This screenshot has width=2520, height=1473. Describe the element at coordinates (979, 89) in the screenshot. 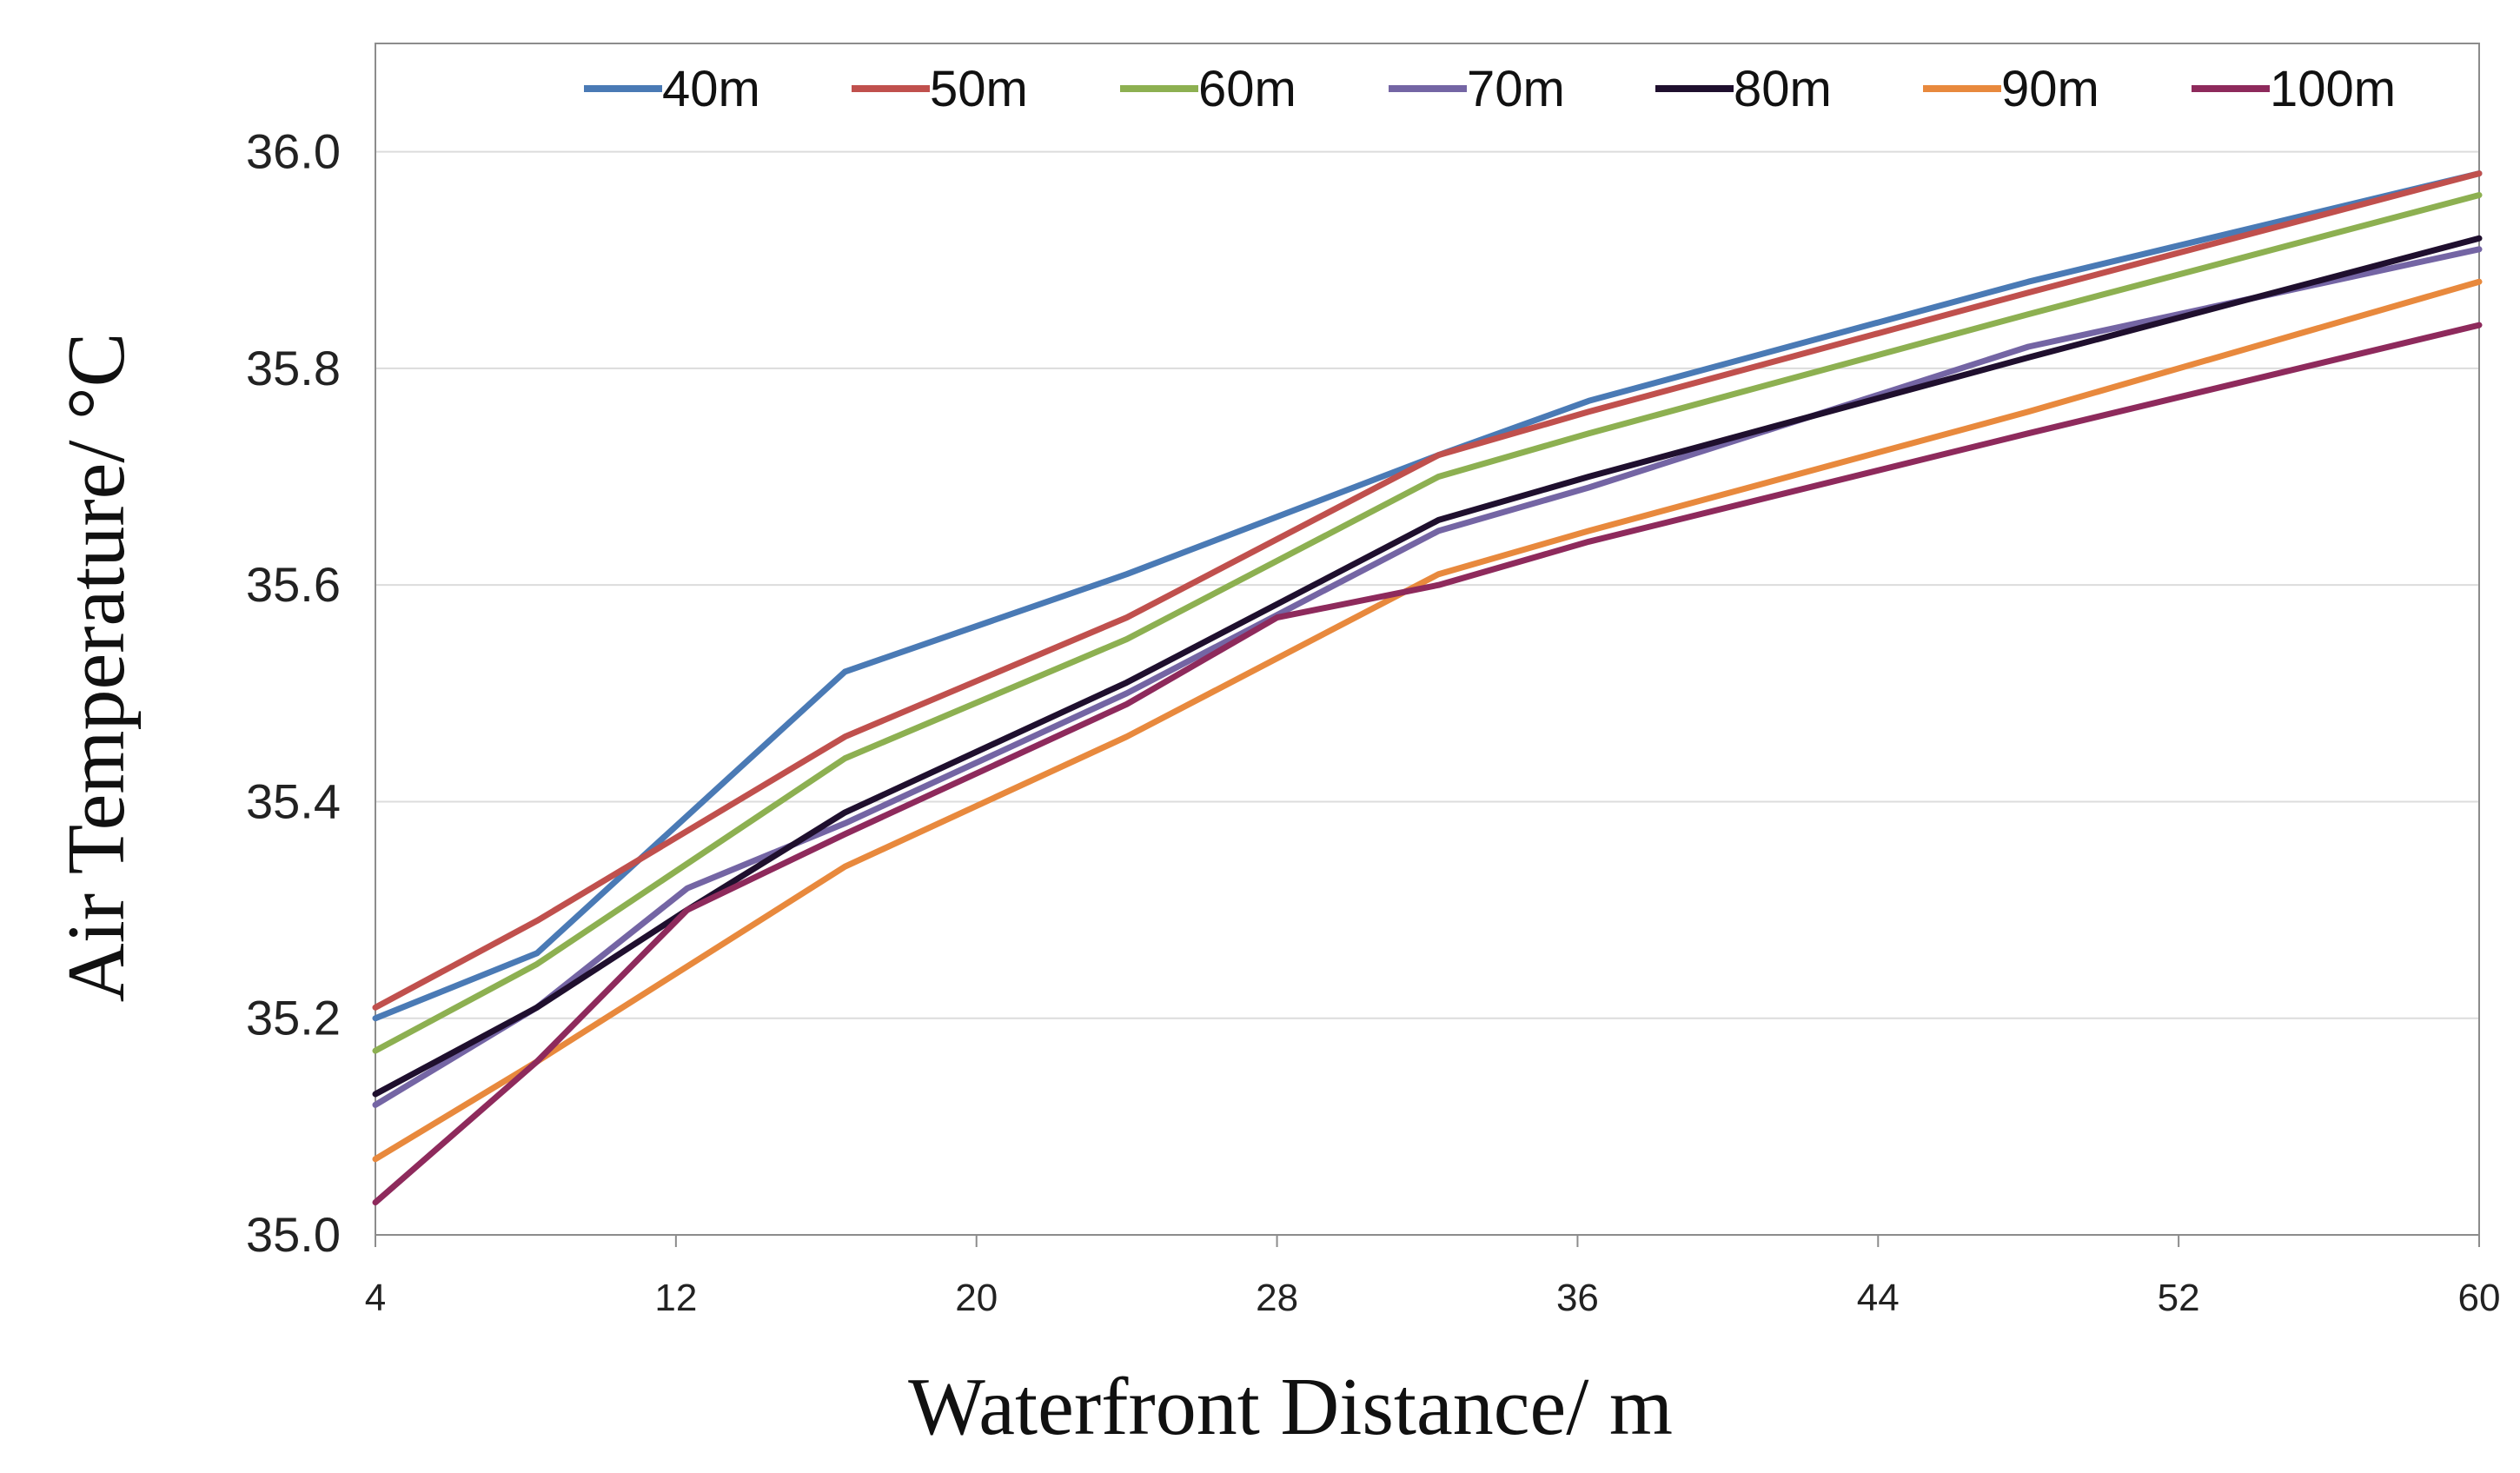

I see `legend-label-50m: 50m` at that location.